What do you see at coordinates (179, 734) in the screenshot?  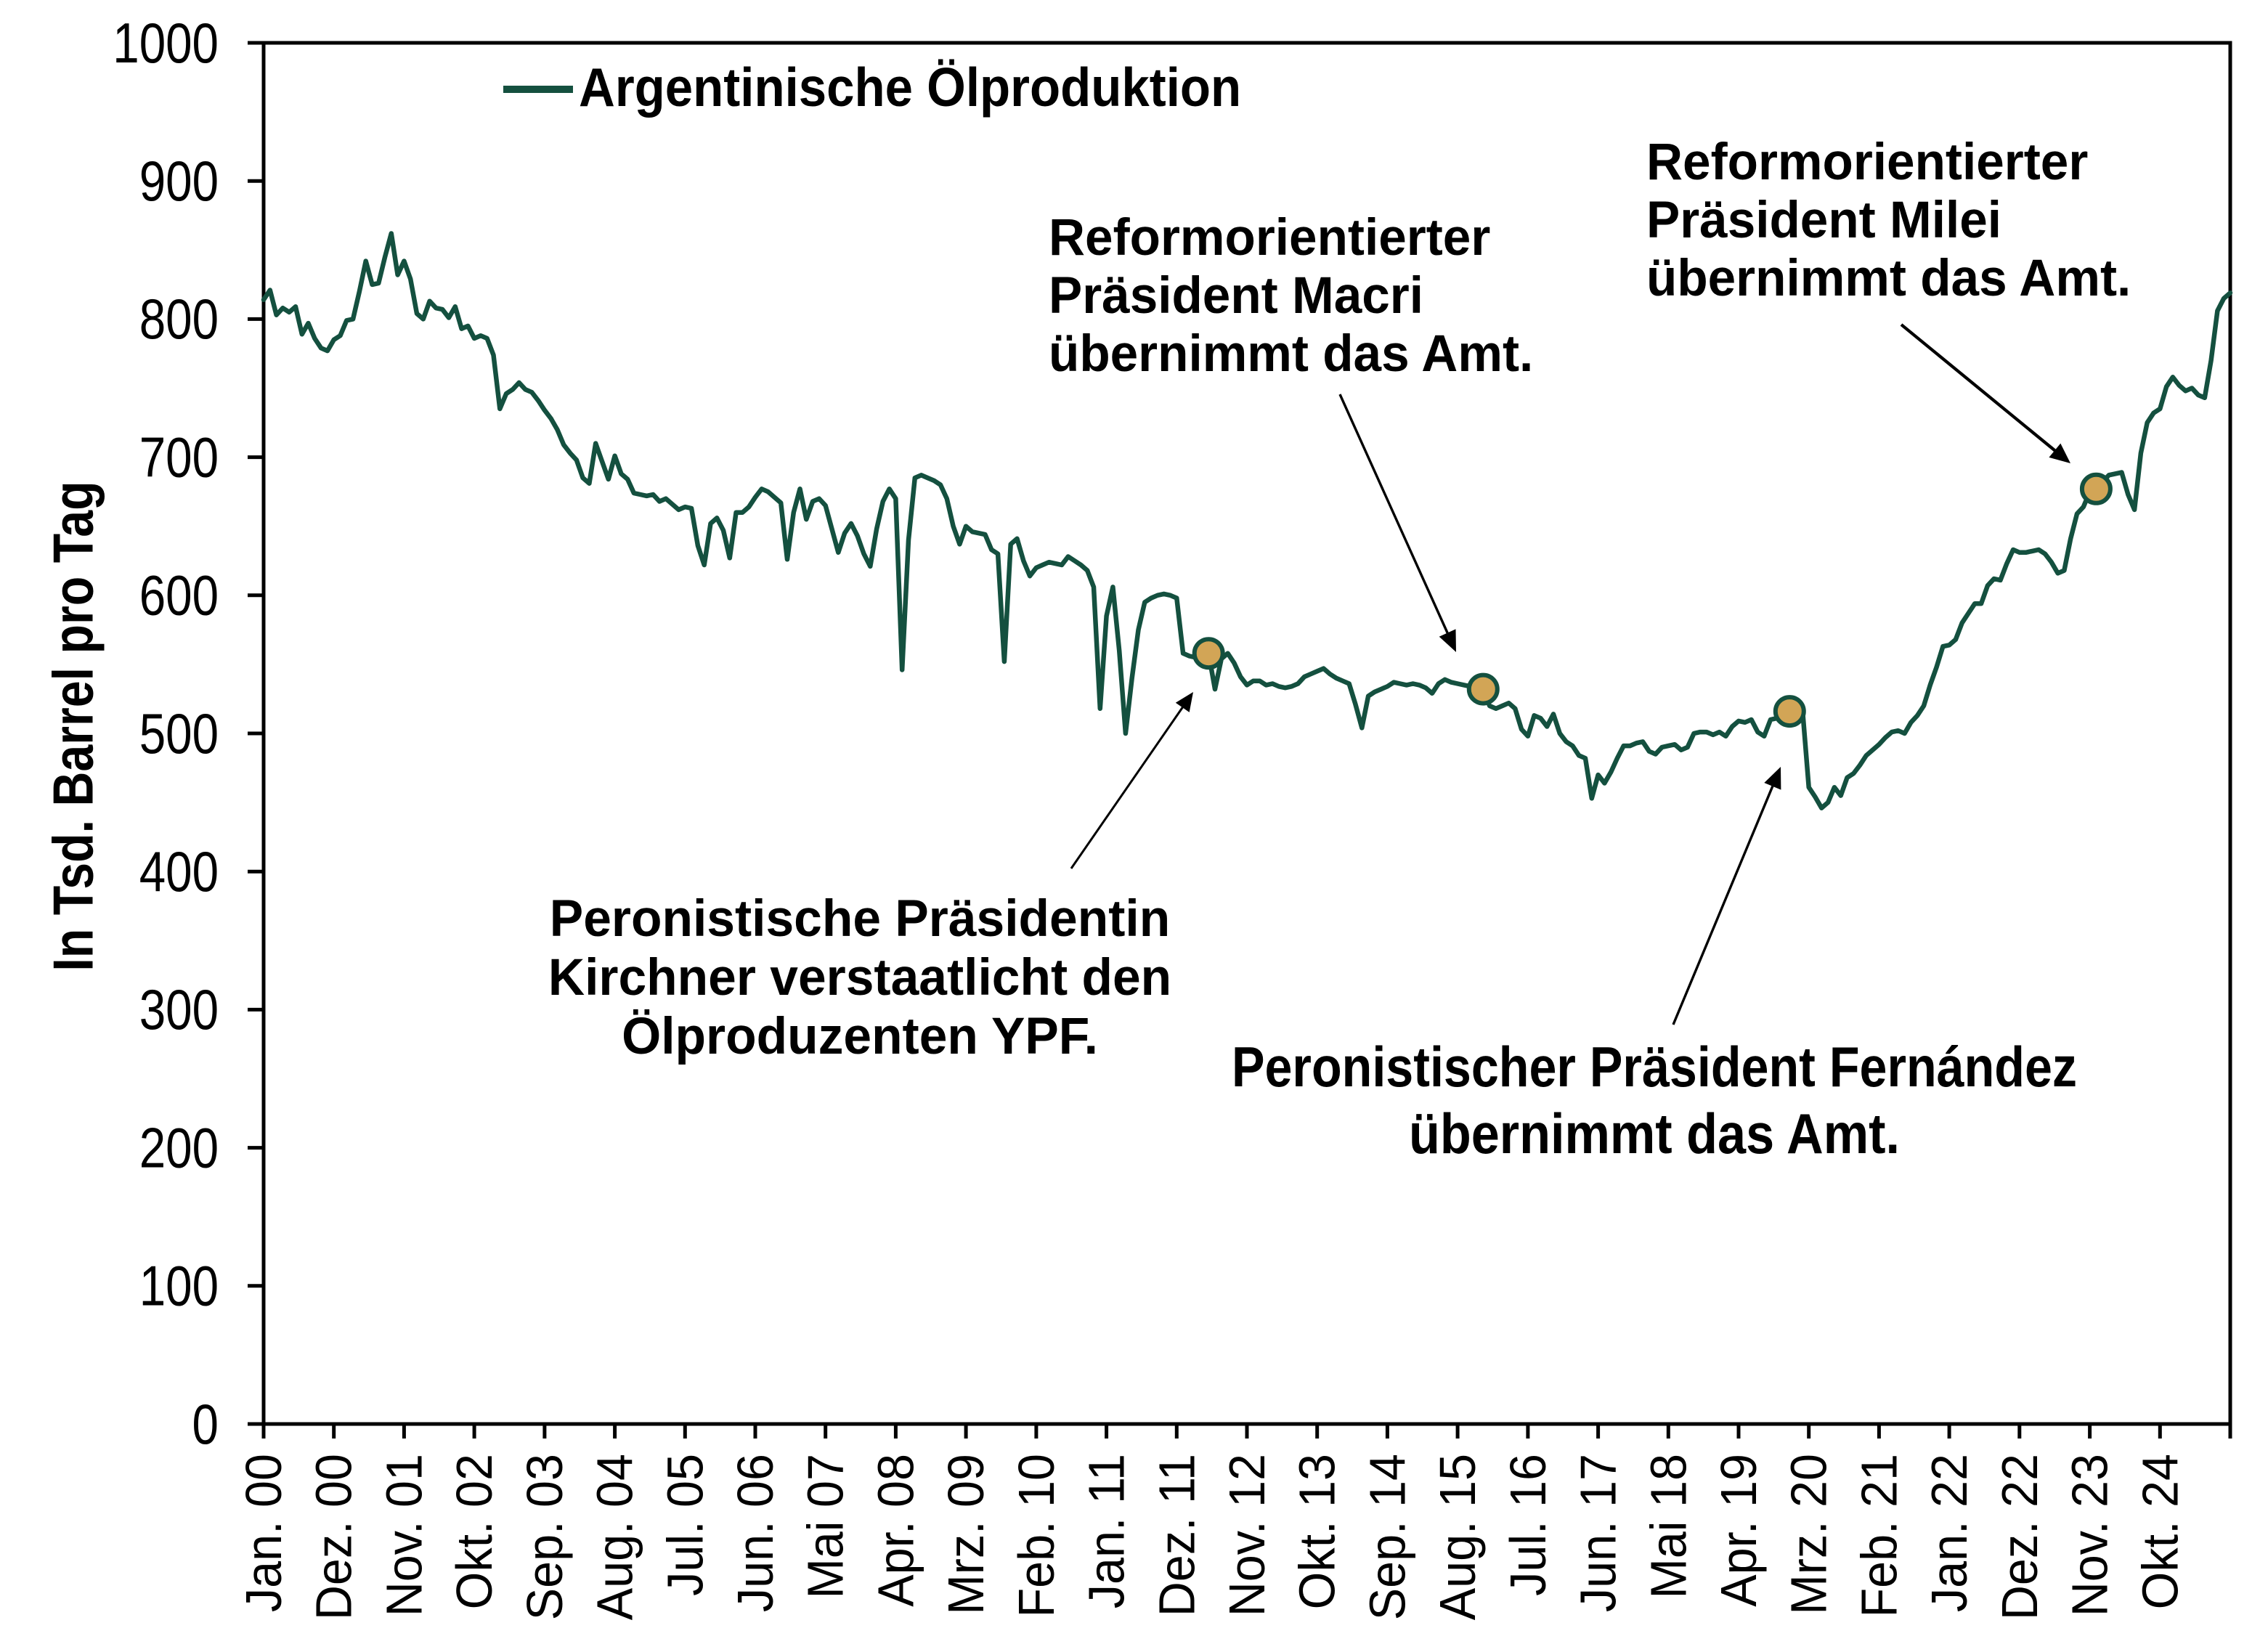 I see `svg-text: 500` at bounding box center [179, 734].